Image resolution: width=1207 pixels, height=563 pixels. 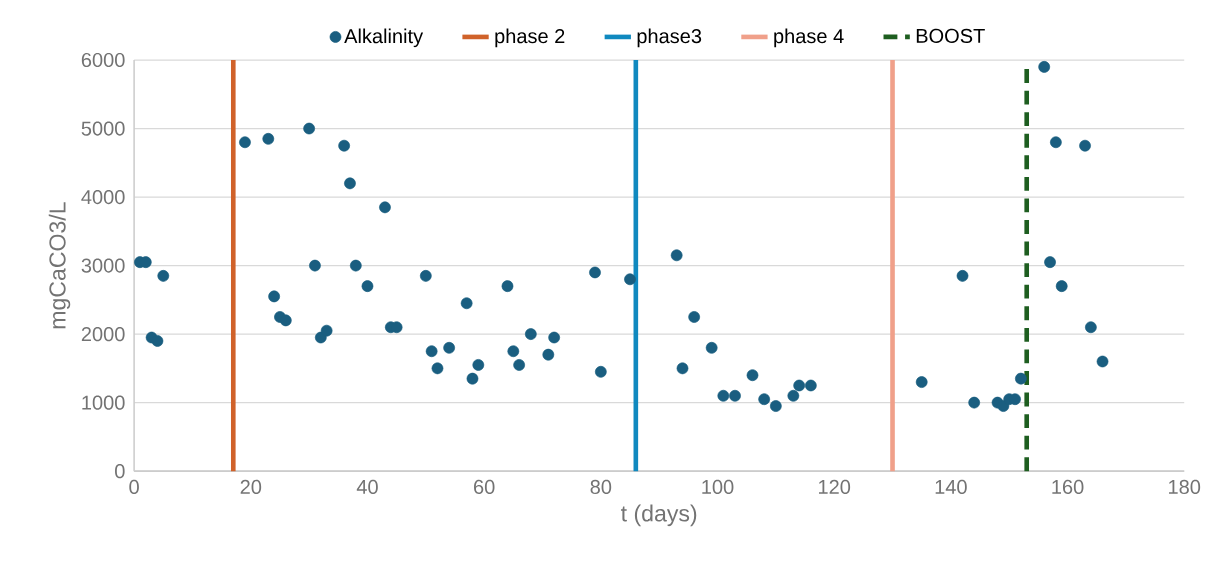 What do you see at coordinates (367, 486) in the screenshot?
I see `x-tick-label: 40` at bounding box center [367, 486].